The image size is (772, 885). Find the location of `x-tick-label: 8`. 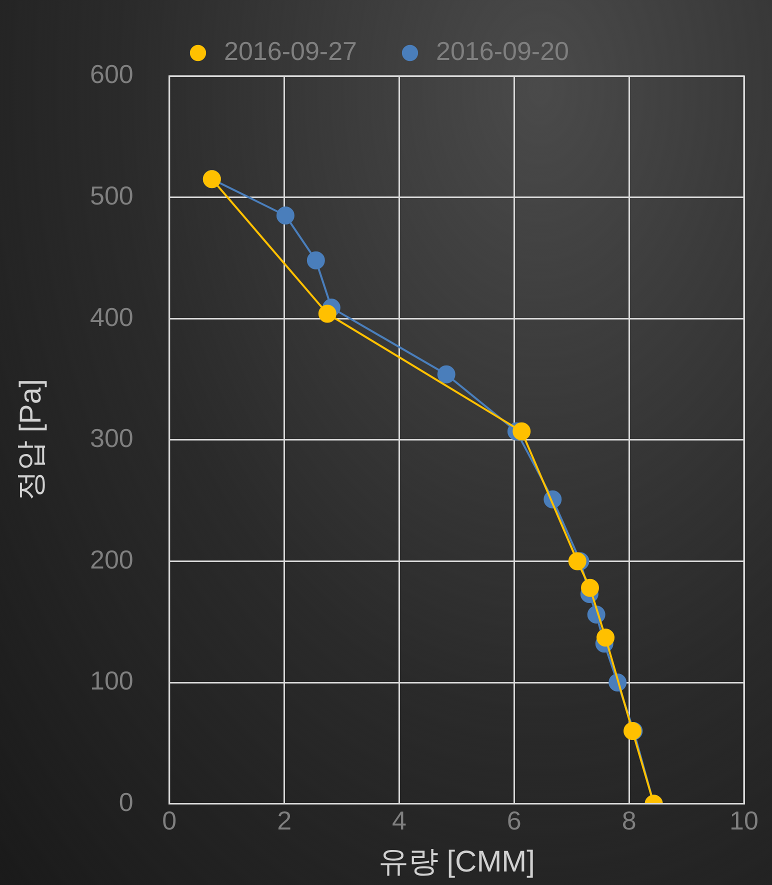

x-tick-label: 8 is located at coordinates (629, 821).